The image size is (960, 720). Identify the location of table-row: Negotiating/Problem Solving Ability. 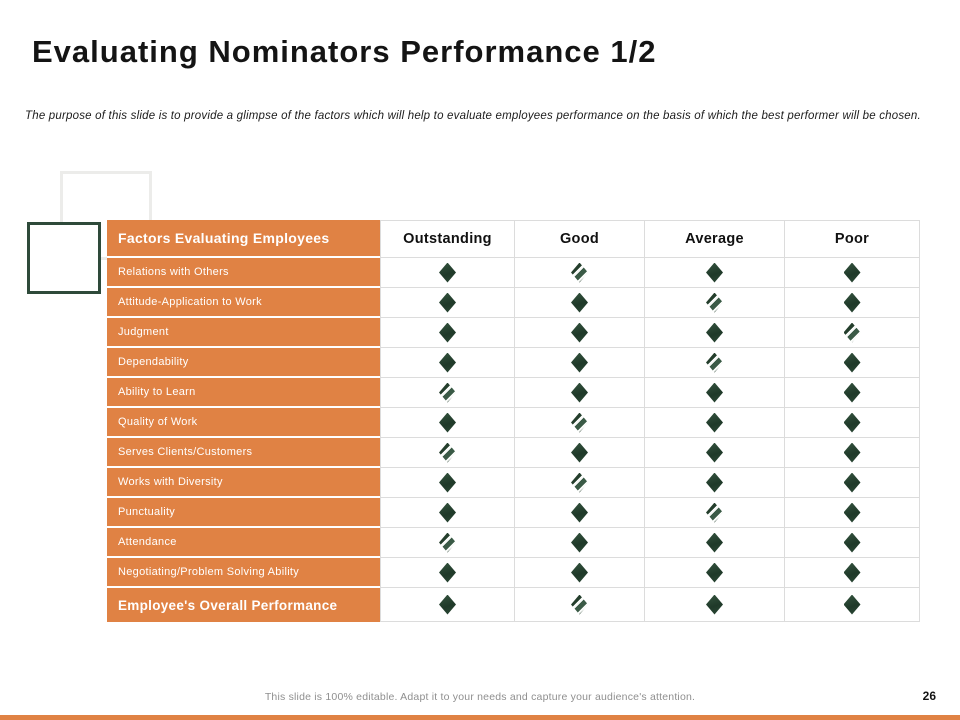
(513, 573).